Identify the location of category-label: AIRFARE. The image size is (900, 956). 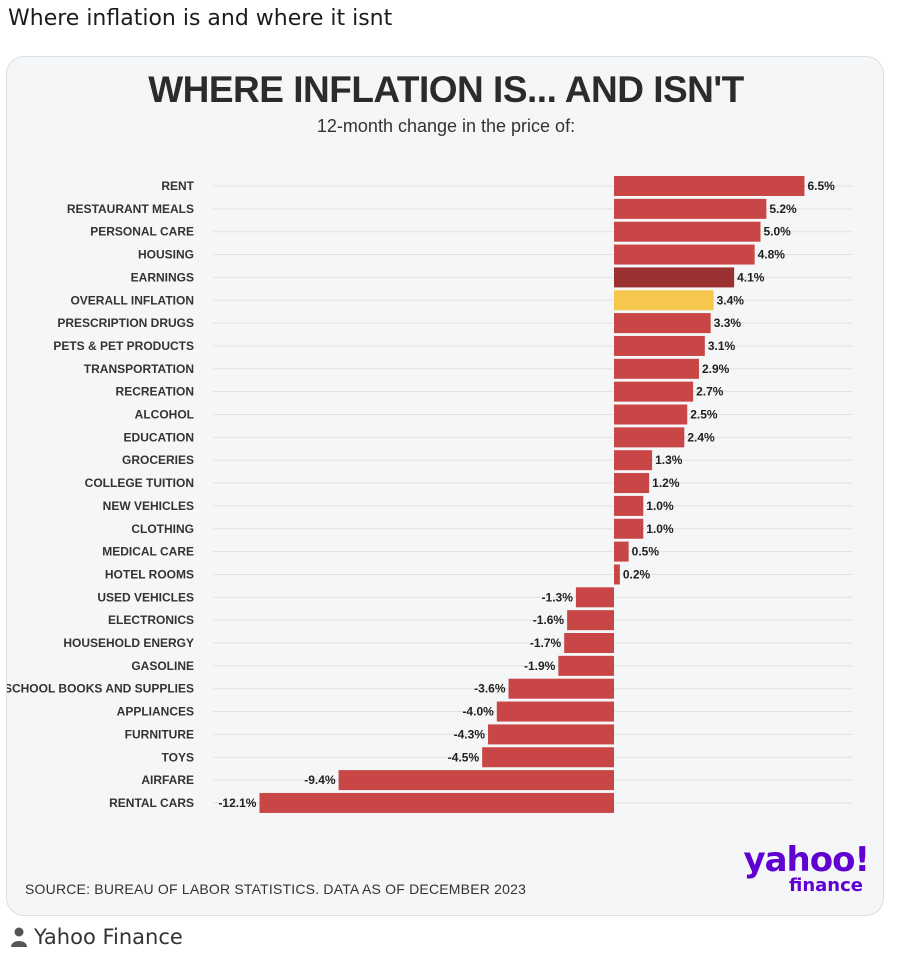
(167, 780).